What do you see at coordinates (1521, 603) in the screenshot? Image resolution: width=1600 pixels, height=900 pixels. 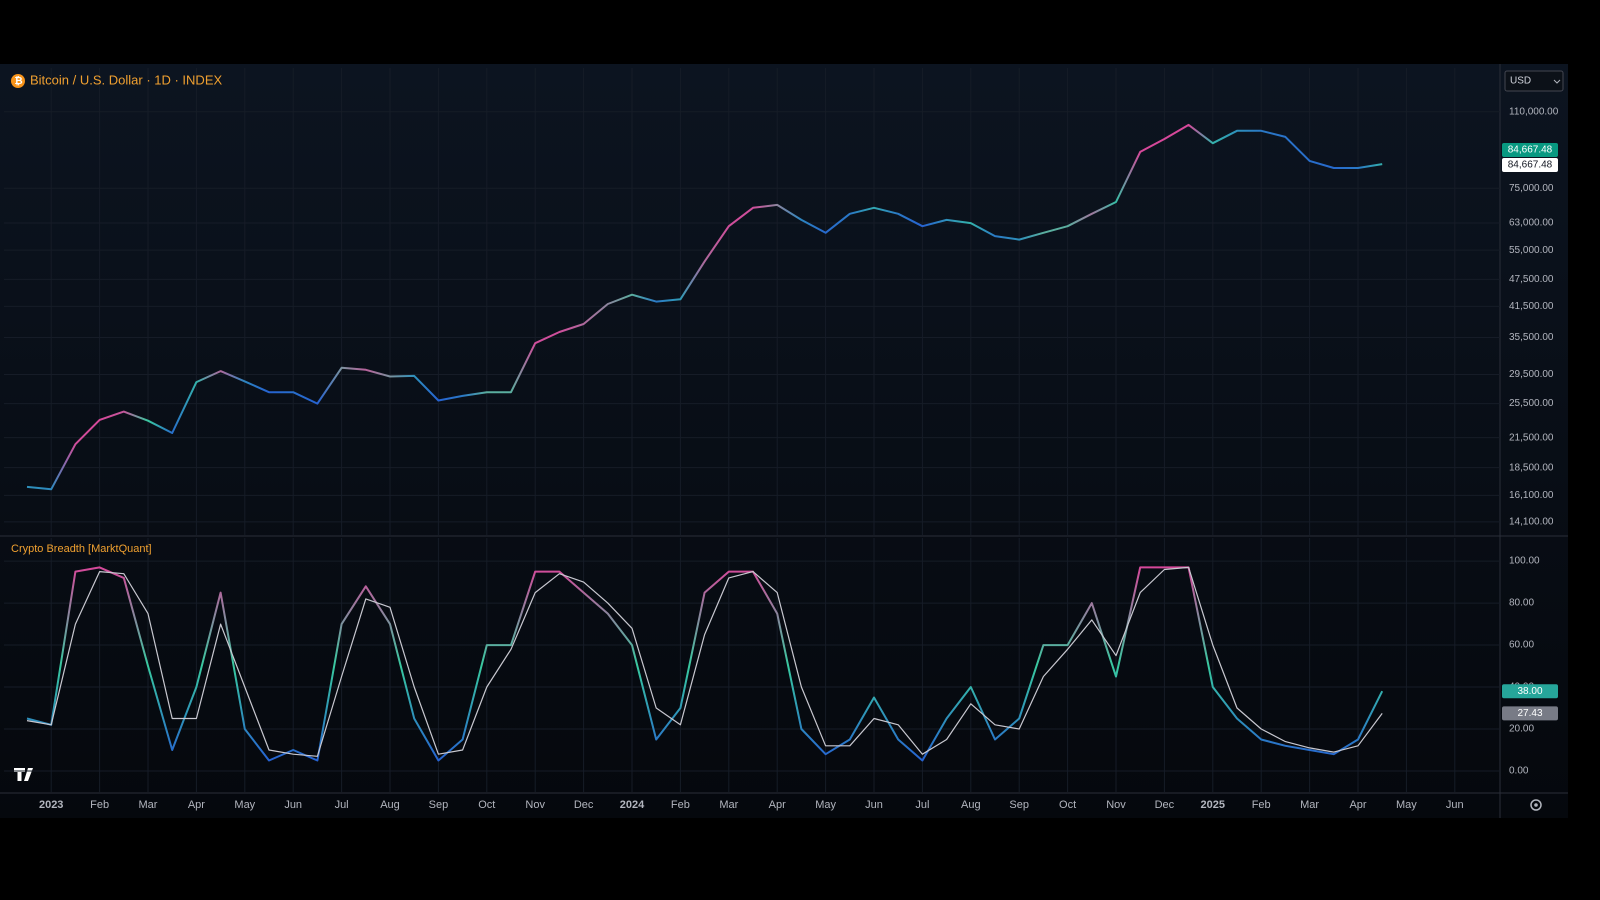 I see `y-tick-label: 80.00` at bounding box center [1521, 603].